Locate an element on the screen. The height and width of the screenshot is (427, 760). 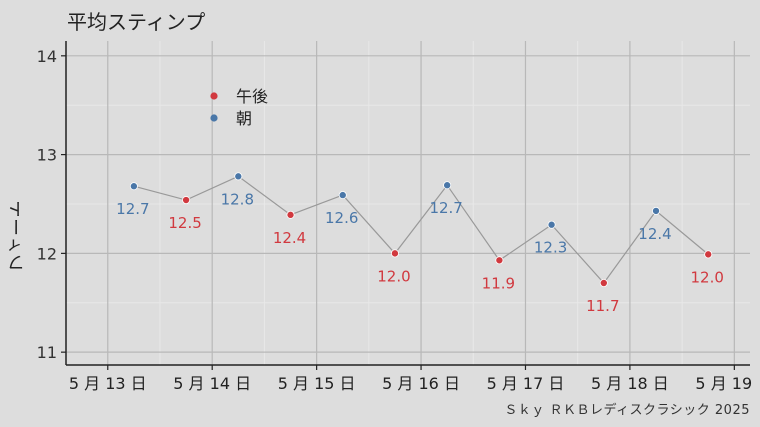
x-tick-label: 5 月 13 日 is located at coordinates (108, 383).